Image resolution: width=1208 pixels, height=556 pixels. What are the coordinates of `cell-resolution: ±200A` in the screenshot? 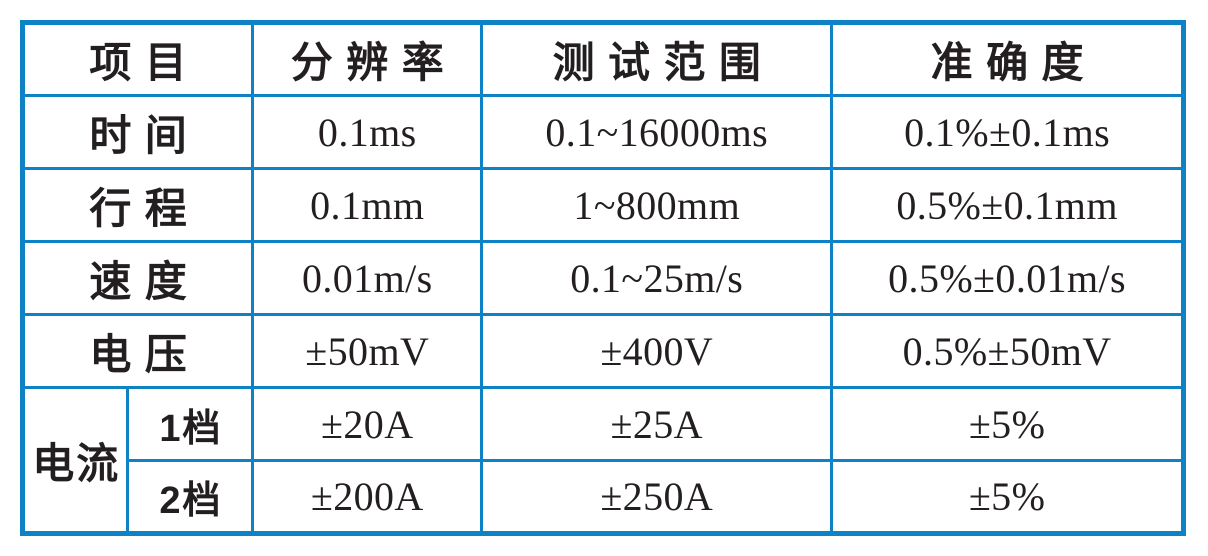 It's located at (367, 497).